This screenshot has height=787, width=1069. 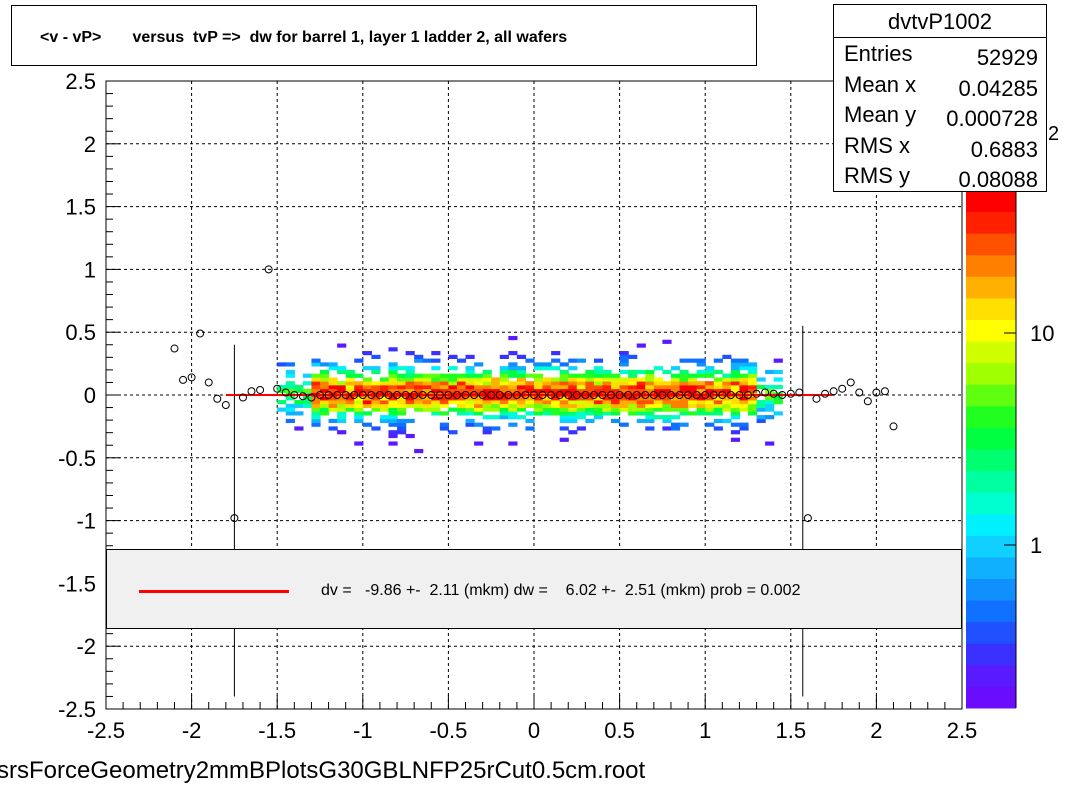 I want to click on y-tick-label: 2.5, so click(x=80, y=81).